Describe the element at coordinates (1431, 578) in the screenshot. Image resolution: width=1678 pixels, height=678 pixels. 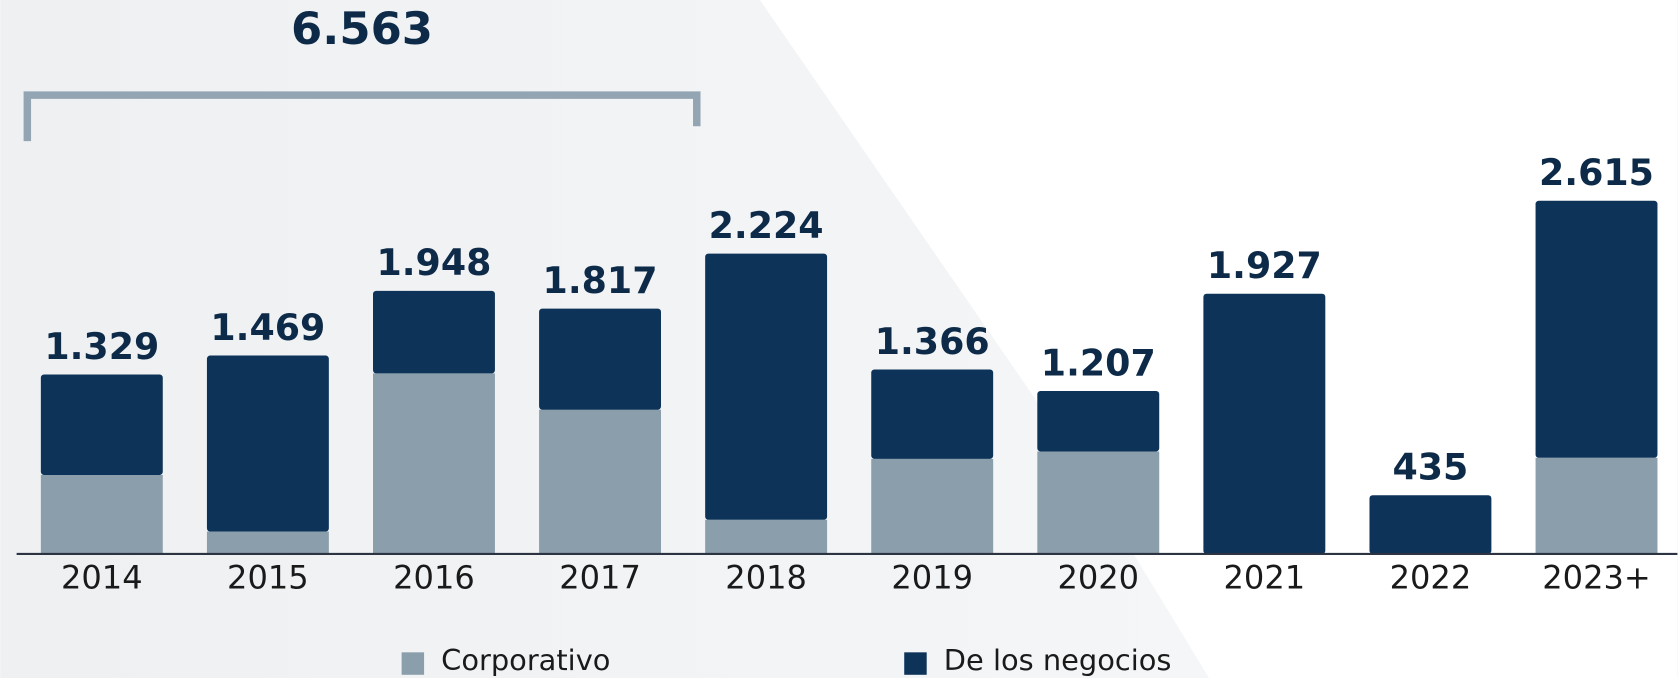
I see `x-tick-label: 2022` at that location.